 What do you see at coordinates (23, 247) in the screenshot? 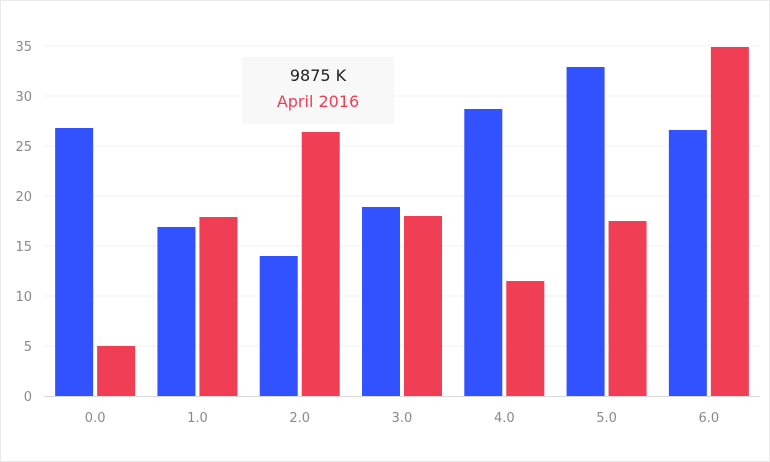
I see `y-tick-label: 15` at bounding box center [23, 247].